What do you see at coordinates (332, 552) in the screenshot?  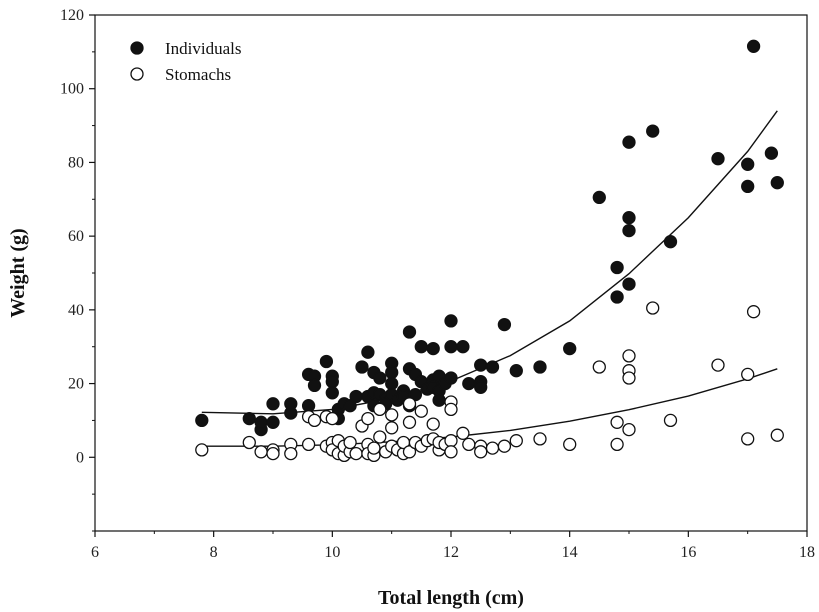 I see `x-tick-label: 10` at bounding box center [332, 552].